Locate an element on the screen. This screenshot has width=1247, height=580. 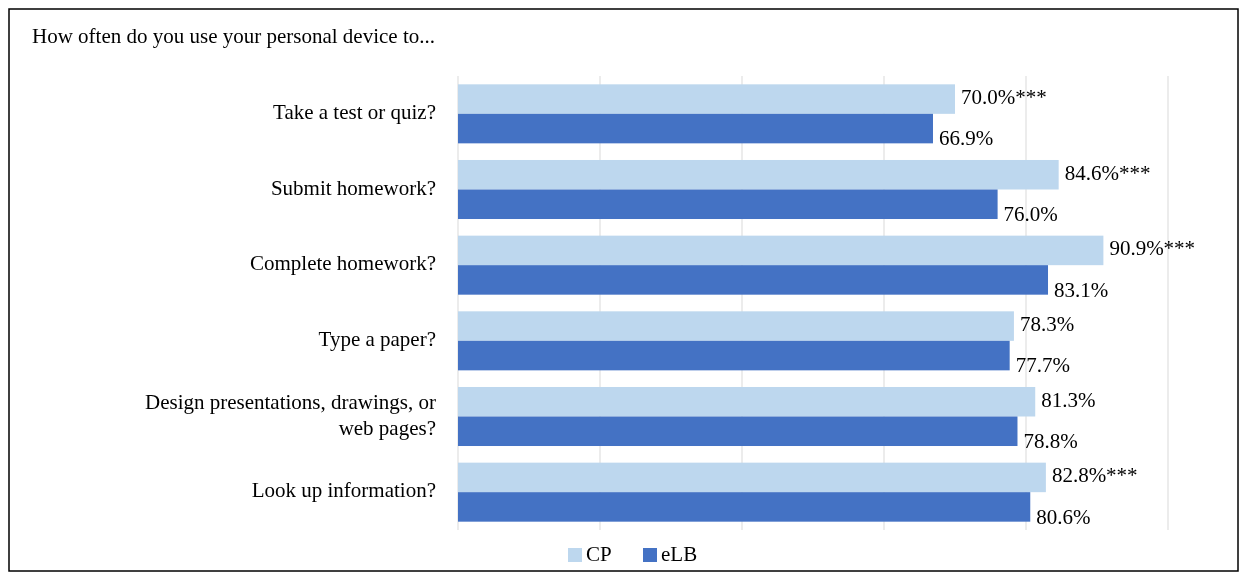
y-tick-label: Look up information? is located at coordinates (343, 489).